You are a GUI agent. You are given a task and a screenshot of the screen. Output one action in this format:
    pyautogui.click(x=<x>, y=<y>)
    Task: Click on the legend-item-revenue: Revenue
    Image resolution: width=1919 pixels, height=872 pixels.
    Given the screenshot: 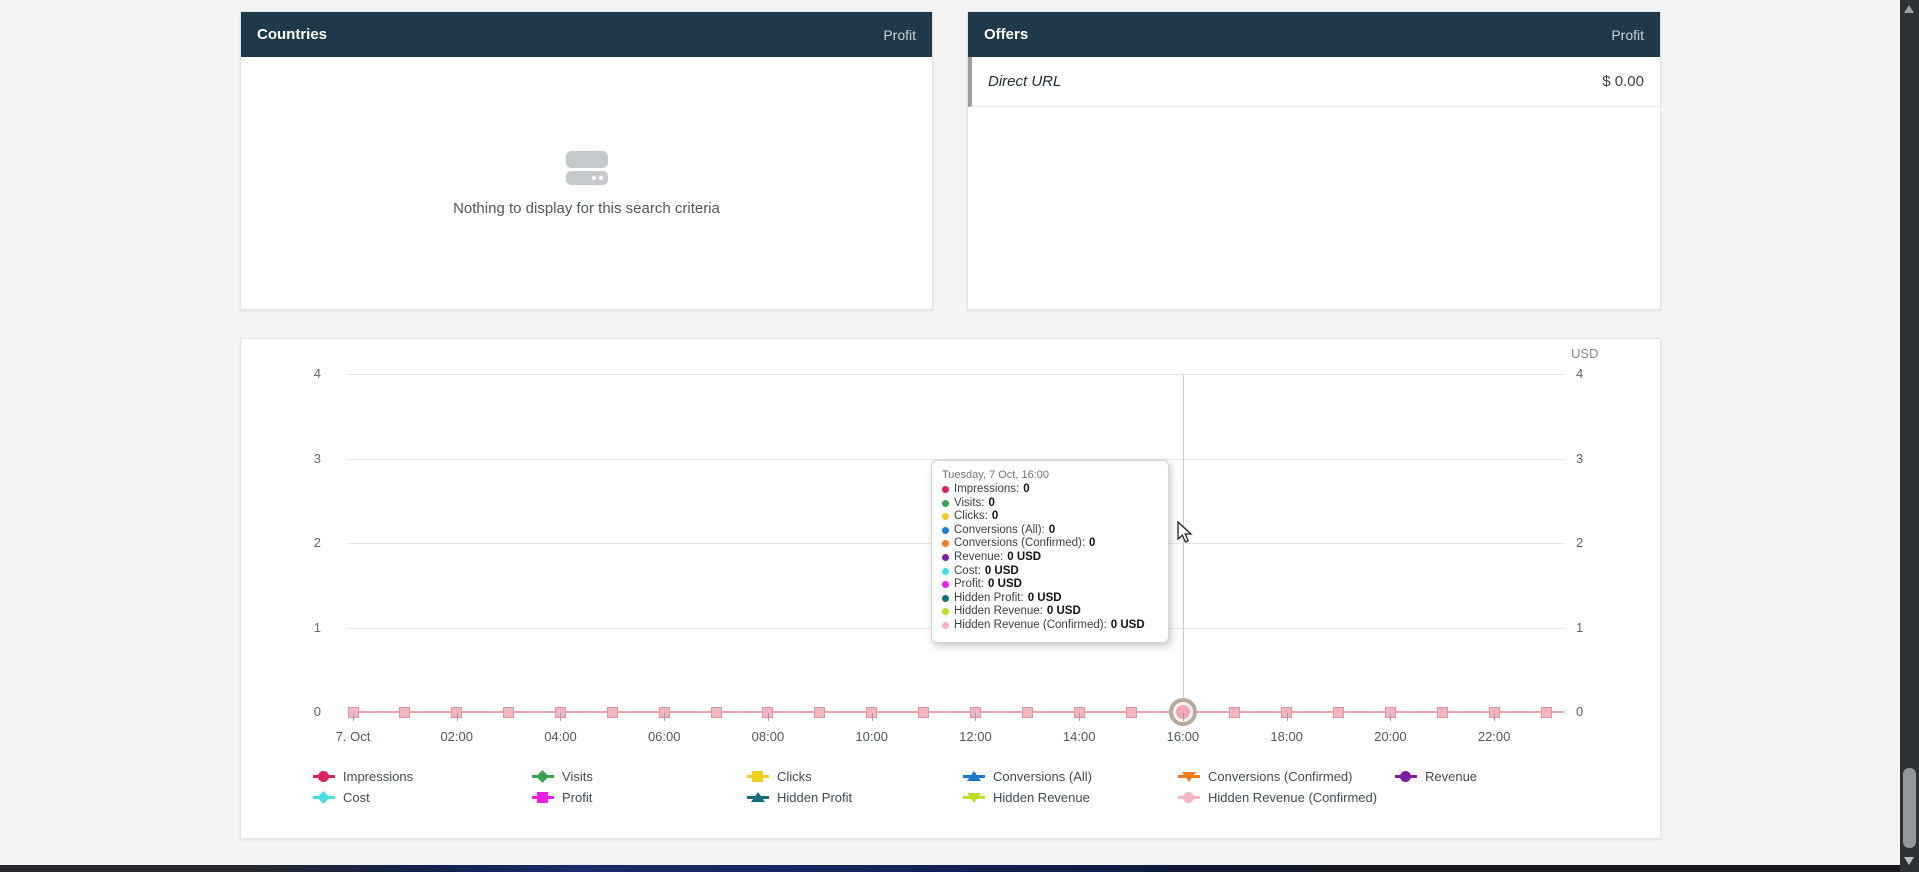 What is the action you would take?
    pyautogui.click(x=1436, y=776)
    